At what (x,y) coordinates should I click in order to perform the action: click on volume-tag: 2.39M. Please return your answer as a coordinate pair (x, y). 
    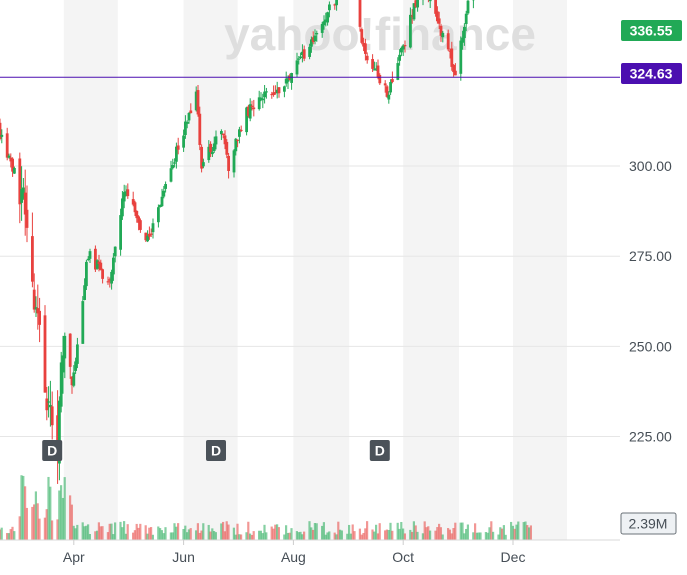
    Looking at the image, I should click on (648, 523).